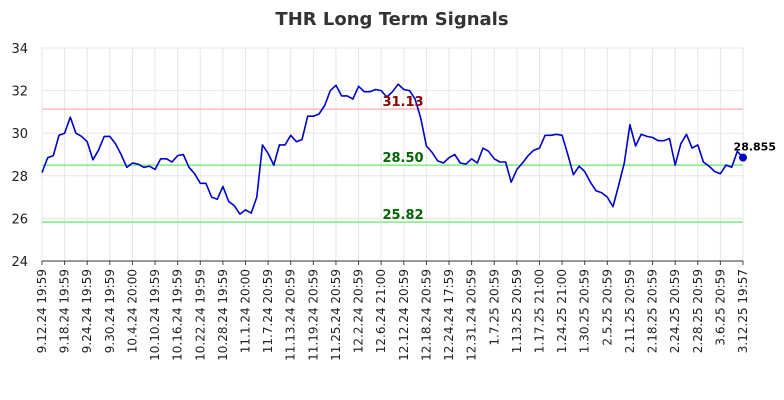 This screenshot has height=400, width=784. Describe the element at coordinates (155, 315) in the screenshot. I see `x-tick-label: 10.10.24 19:59` at that location.